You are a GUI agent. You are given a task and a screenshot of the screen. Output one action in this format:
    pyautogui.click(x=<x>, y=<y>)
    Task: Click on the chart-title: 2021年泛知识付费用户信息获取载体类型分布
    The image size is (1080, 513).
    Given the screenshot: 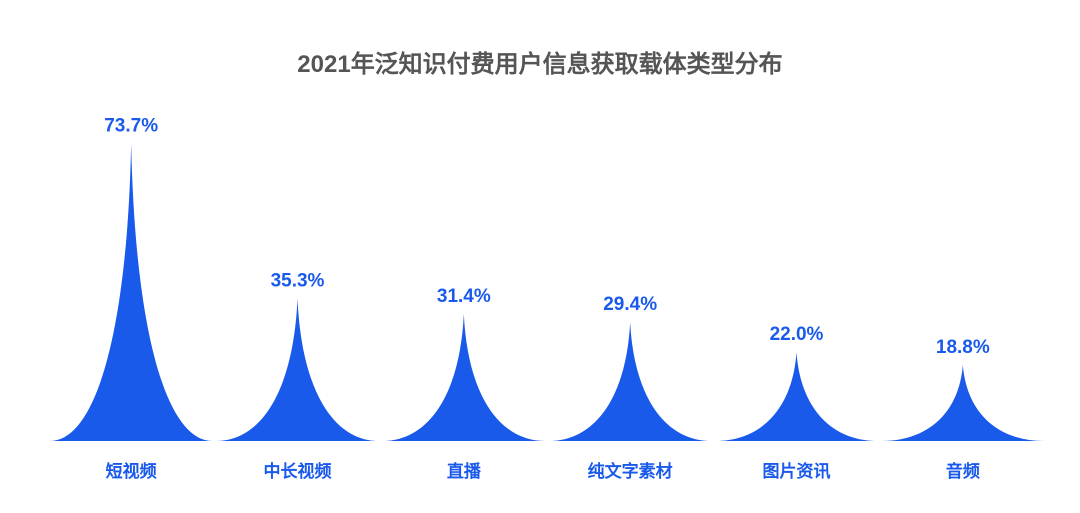 What is the action you would take?
    pyautogui.click(x=540, y=64)
    